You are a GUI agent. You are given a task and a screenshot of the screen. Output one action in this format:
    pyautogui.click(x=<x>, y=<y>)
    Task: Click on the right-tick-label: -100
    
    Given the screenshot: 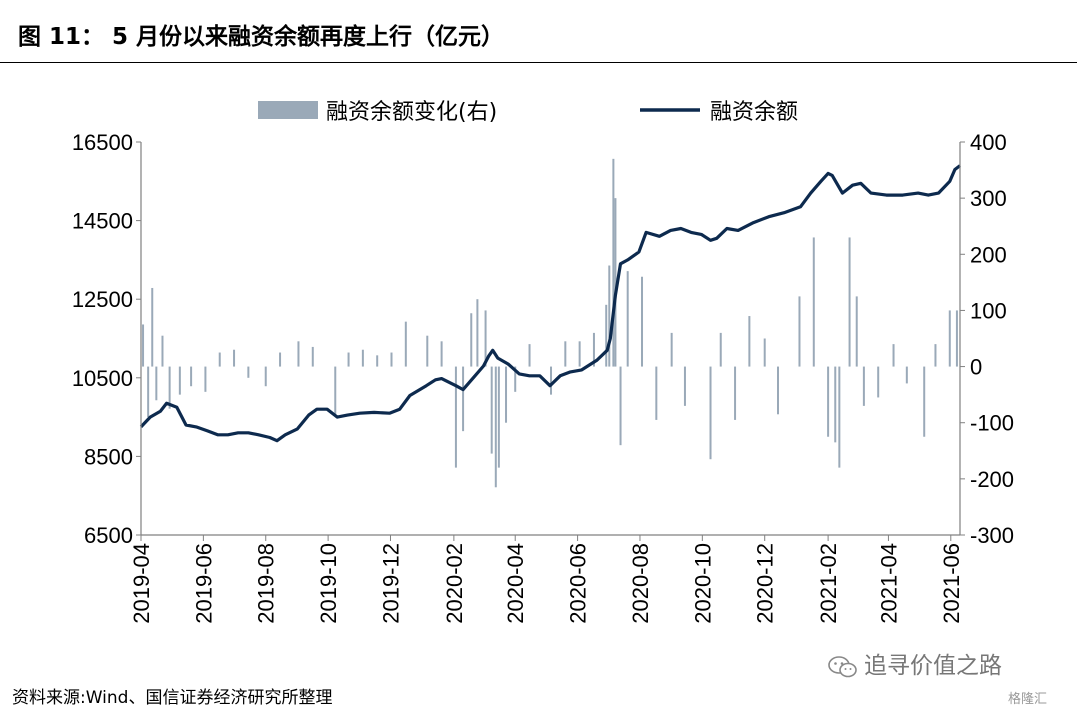 What is the action you would take?
    pyautogui.click(x=992, y=423)
    